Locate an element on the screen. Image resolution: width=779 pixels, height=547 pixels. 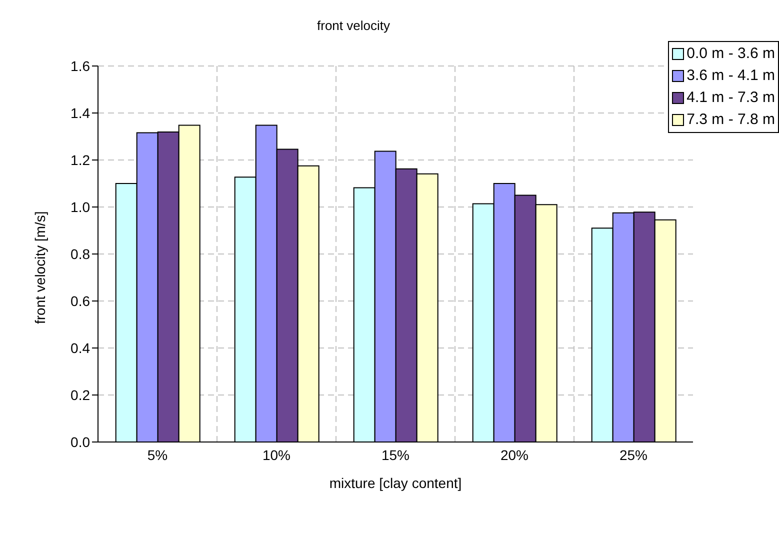
y-tick-label: 0.6 is located at coordinates (80, 300).